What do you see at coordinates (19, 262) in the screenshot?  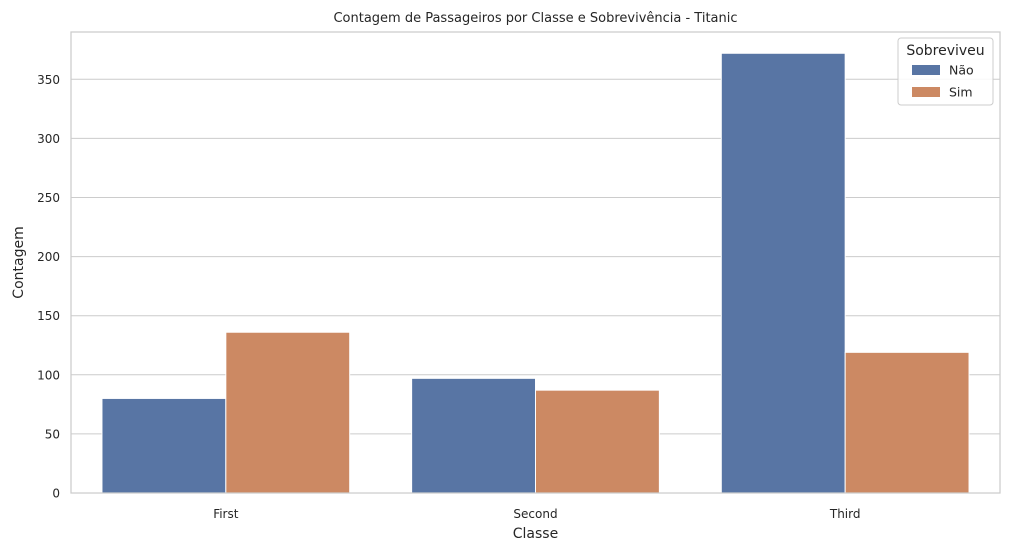 I see `y-axis-title: Contagem` at bounding box center [19, 262].